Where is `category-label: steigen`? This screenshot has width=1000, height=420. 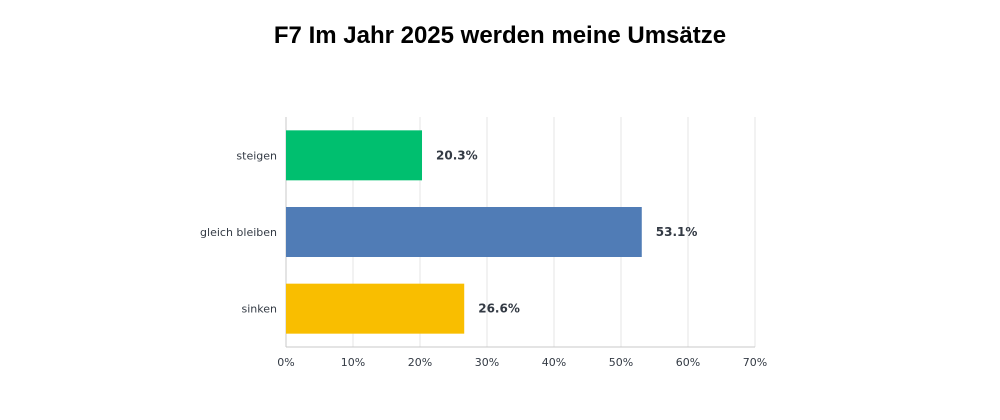 category-label: steigen is located at coordinates (256, 155).